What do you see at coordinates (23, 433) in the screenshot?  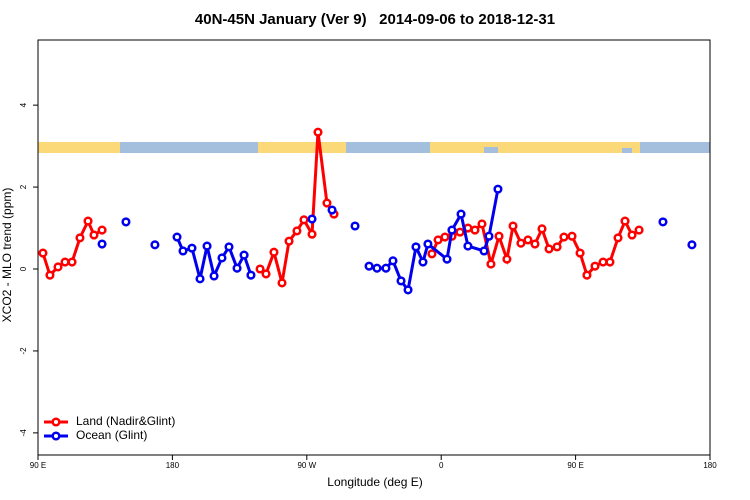 I see `y-tick-label: -4` at bounding box center [23, 433].